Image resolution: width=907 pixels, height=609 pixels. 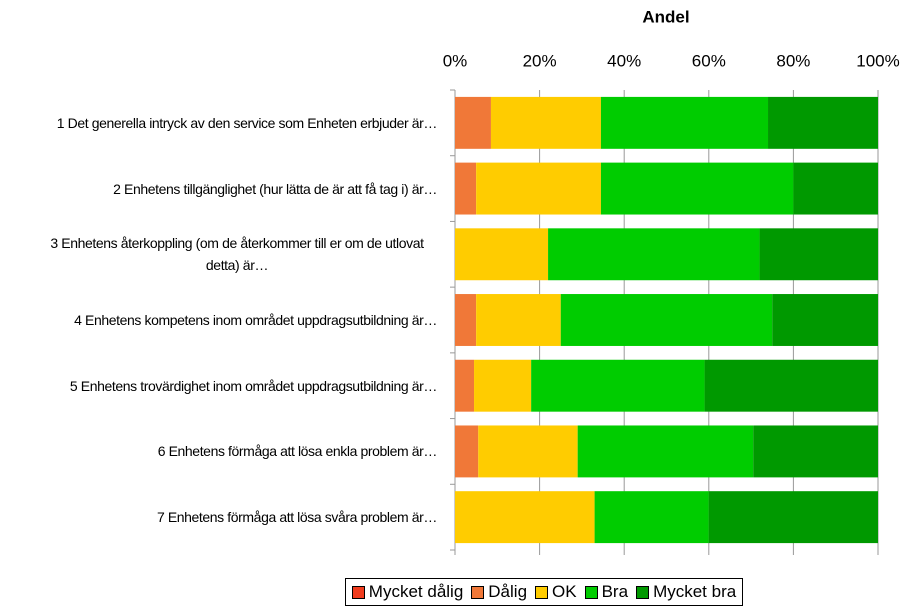 I want to click on legend-item: Bra, so click(x=606, y=592).